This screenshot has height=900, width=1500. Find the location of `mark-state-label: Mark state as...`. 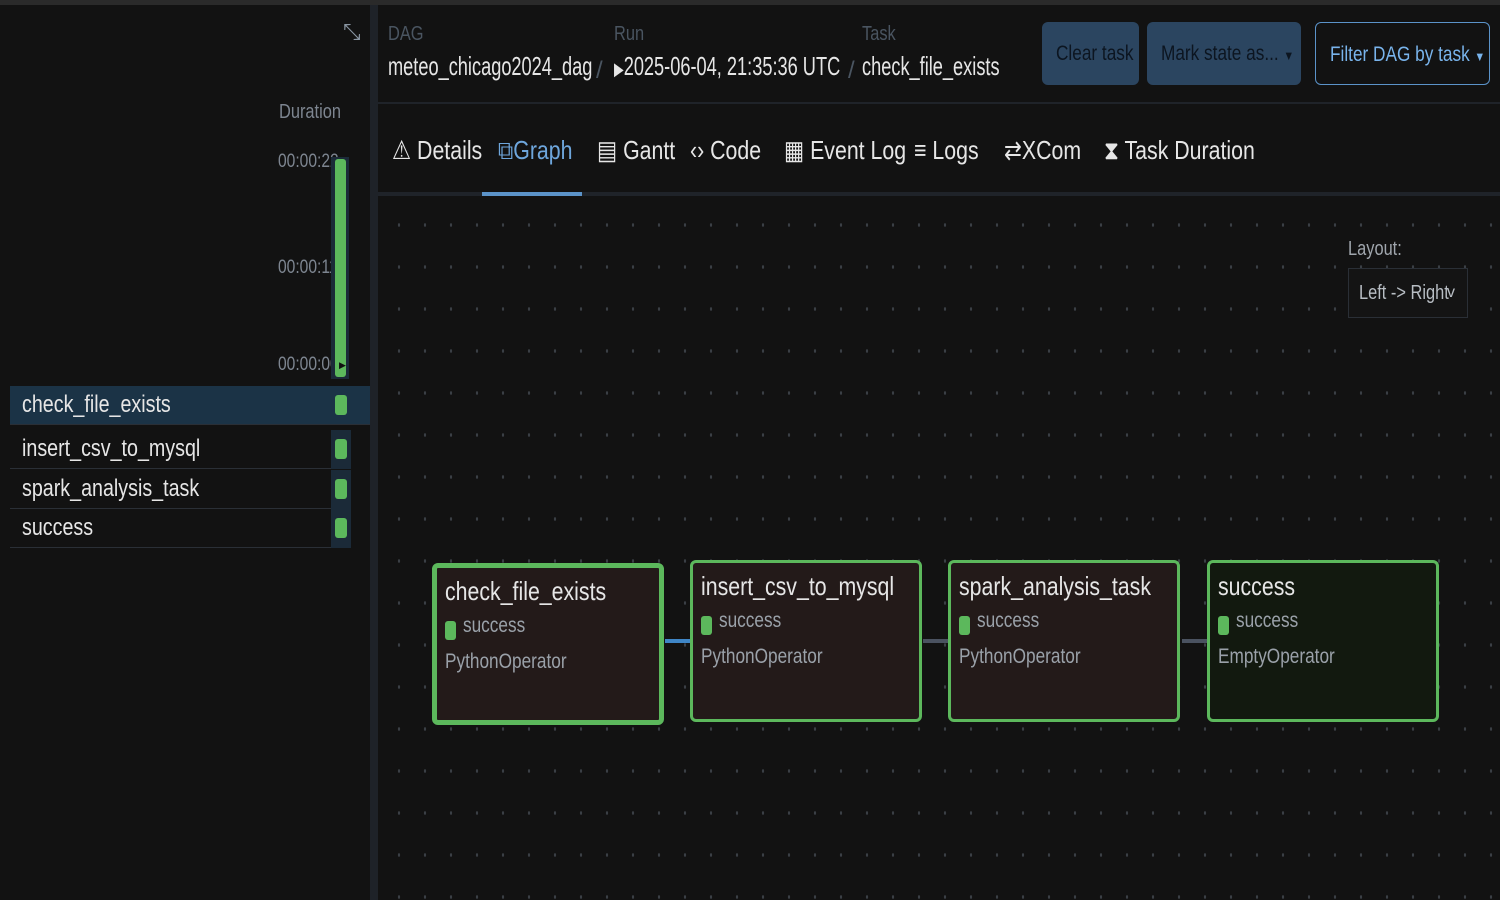

mark-state-label: Mark state as... is located at coordinates (1220, 53).